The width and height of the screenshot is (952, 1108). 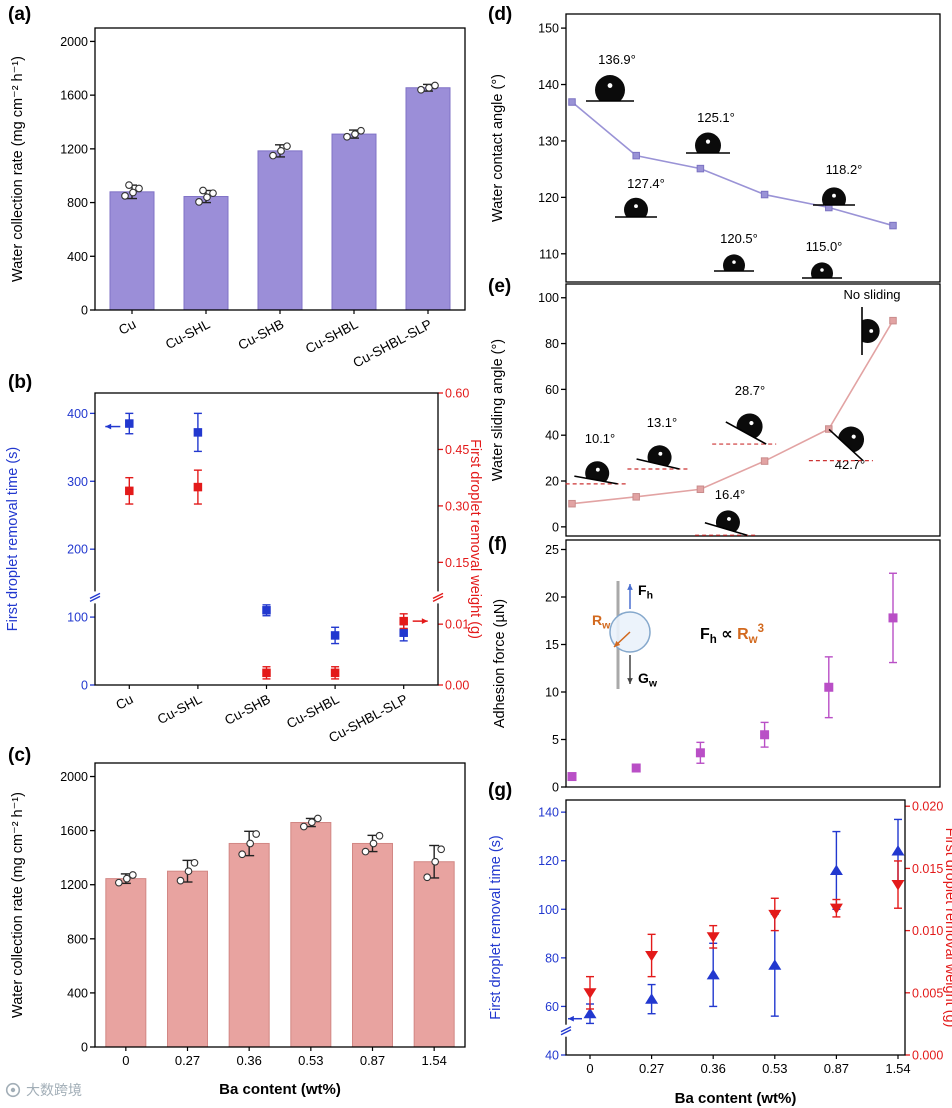 What do you see at coordinates (739, 238) in the screenshot?
I see `svg-text: 120.5°` at bounding box center [739, 238].